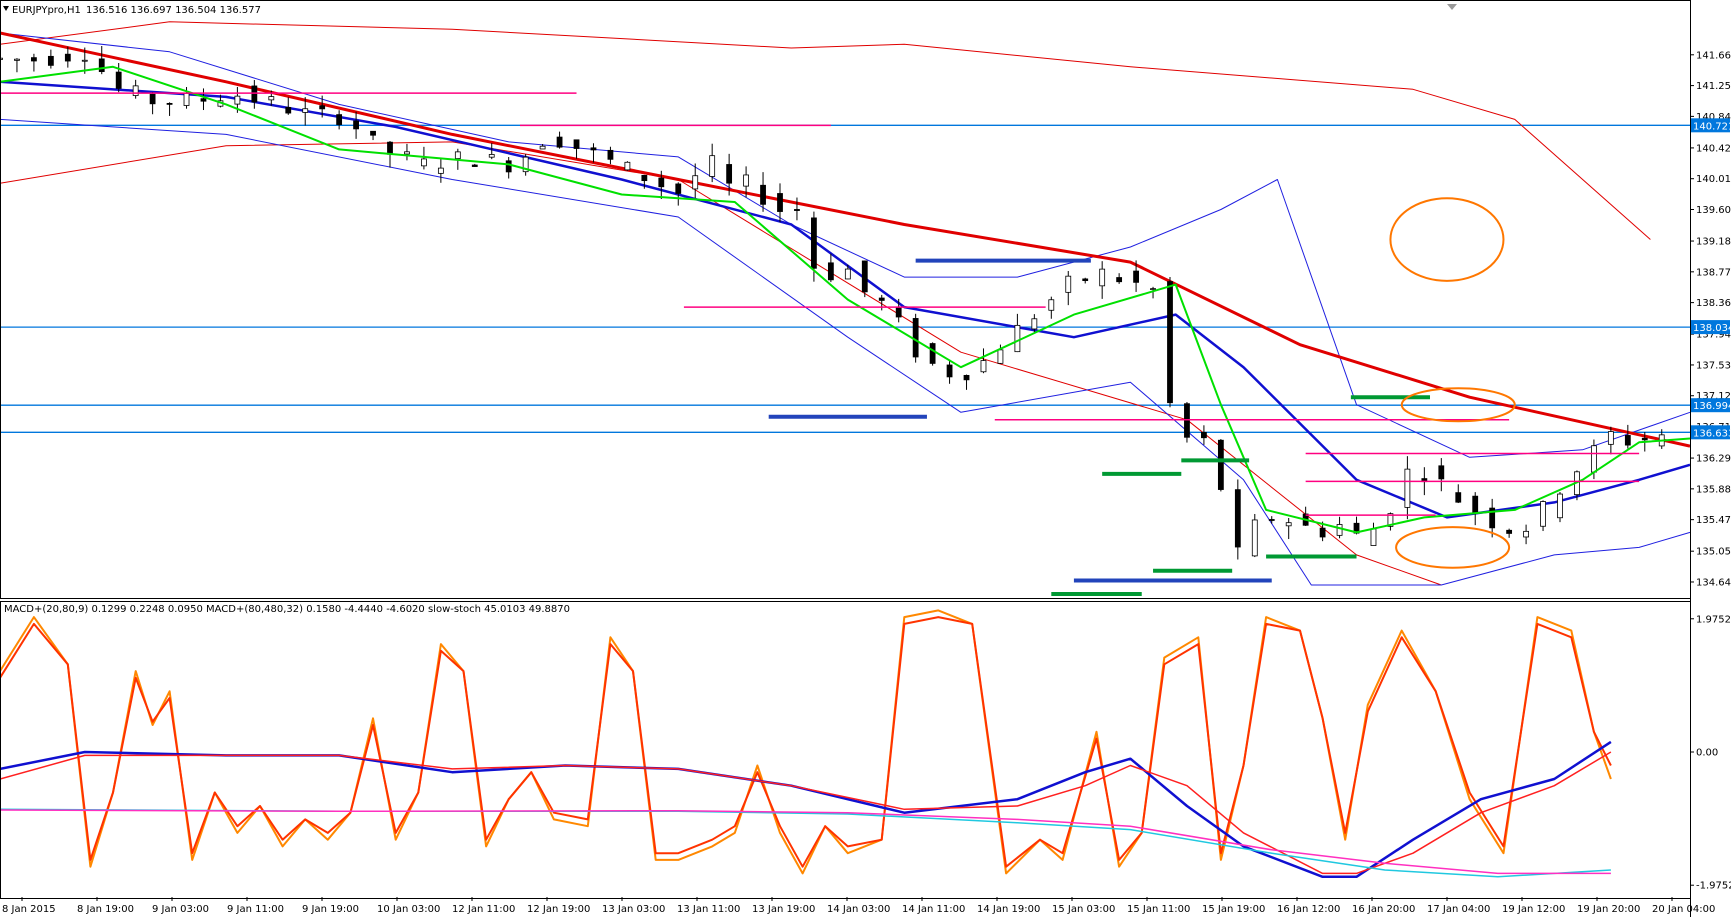 This screenshot has height=921, width=1731. I want to click on time-tick-label: 8 Jan 19:00, so click(105, 909).